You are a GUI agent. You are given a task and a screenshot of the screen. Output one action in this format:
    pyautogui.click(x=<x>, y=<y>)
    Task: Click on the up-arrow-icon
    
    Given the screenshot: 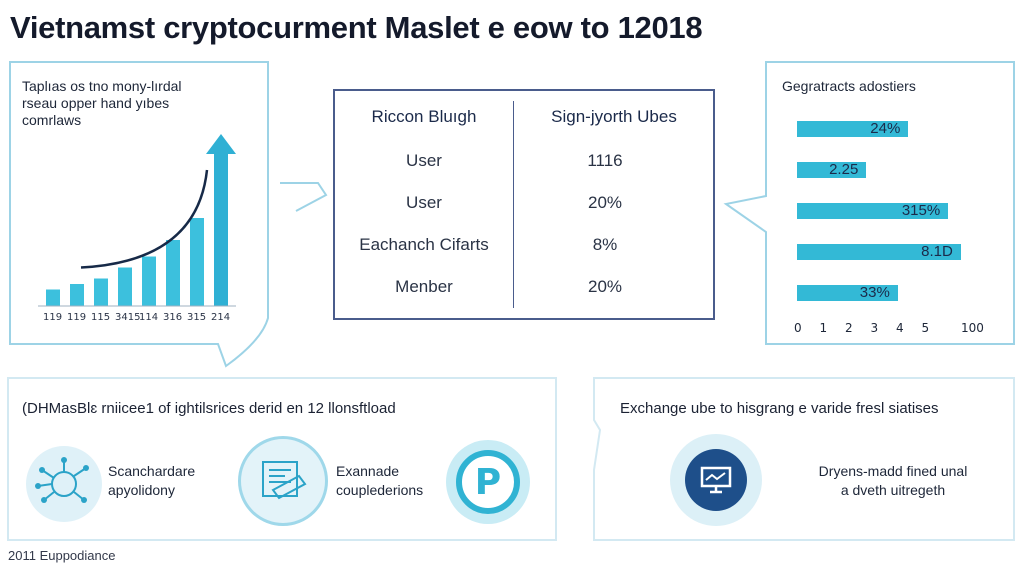 What is the action you would take?
    pyautogui.click(x=221, y=144)
    